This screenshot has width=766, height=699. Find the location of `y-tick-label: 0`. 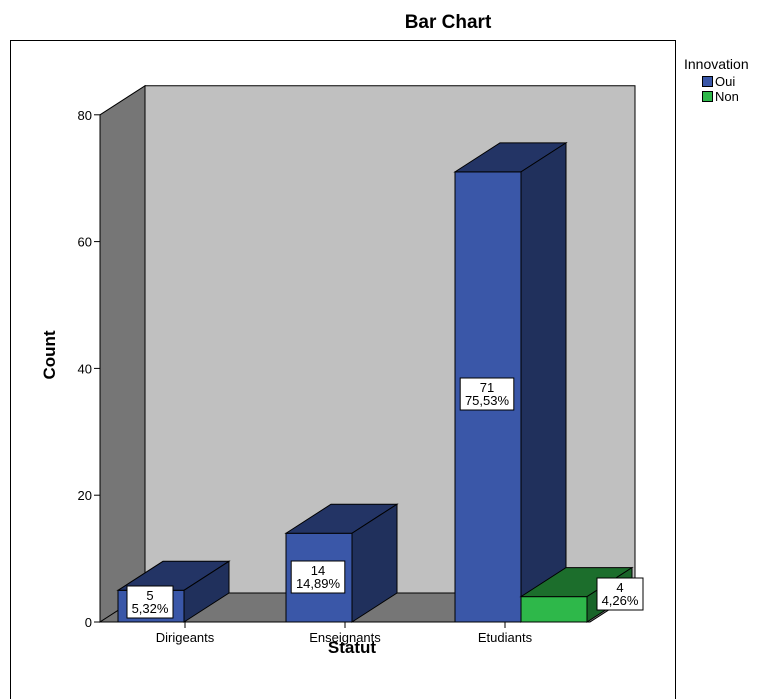

y-tick-label: 0 is located at coordinates (88, 622).